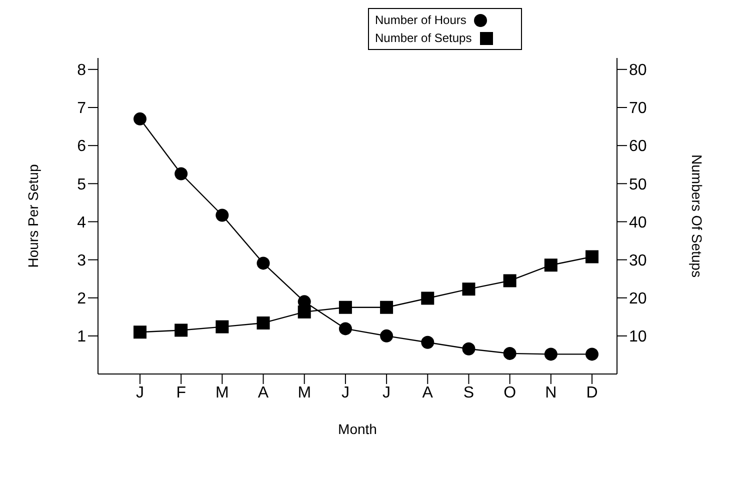 The height and width of the screenshot is (477, 730). Describe the element at coordinates (638, 109) in the screenshot. I see `y2-tick-label: 70` at that location.